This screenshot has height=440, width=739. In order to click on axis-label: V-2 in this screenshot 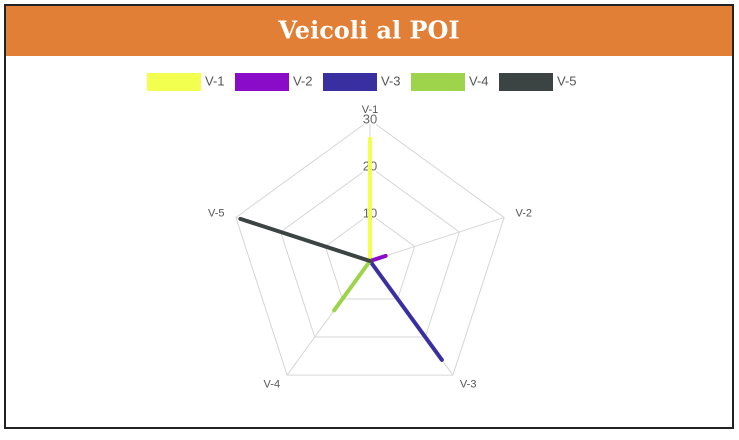, I will do `click(524, 214)`.